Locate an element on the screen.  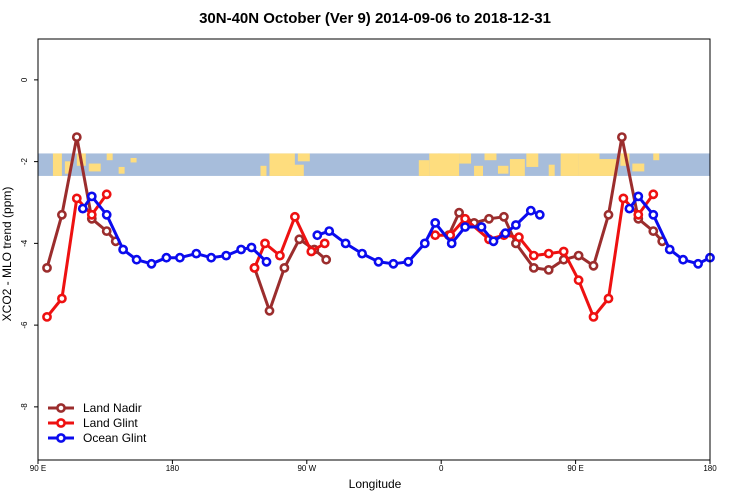
x-tick-label: 90 W is located at coordinates (306, 468).